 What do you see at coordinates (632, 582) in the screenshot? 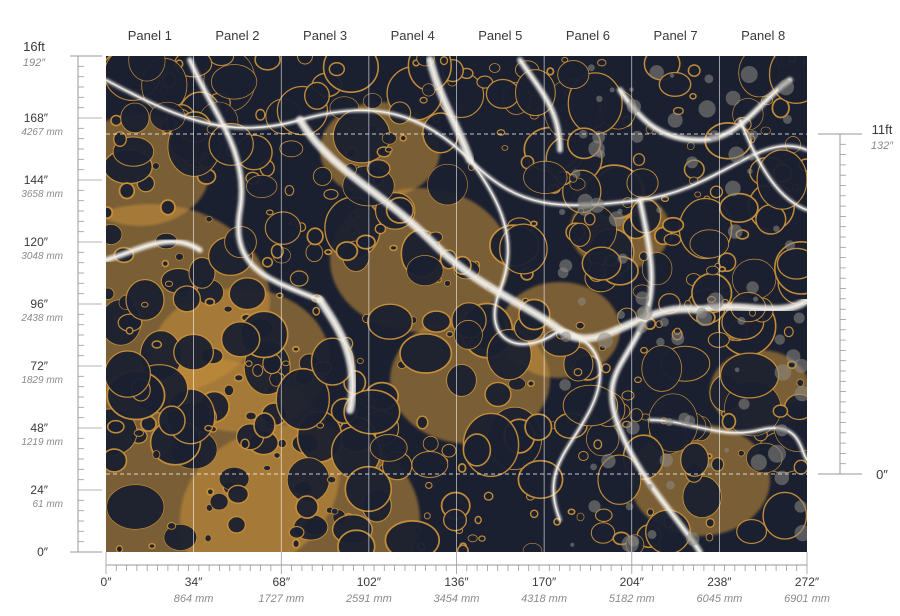
I see `bottom-tick-label: 204″` at bounding box center [632, 582].